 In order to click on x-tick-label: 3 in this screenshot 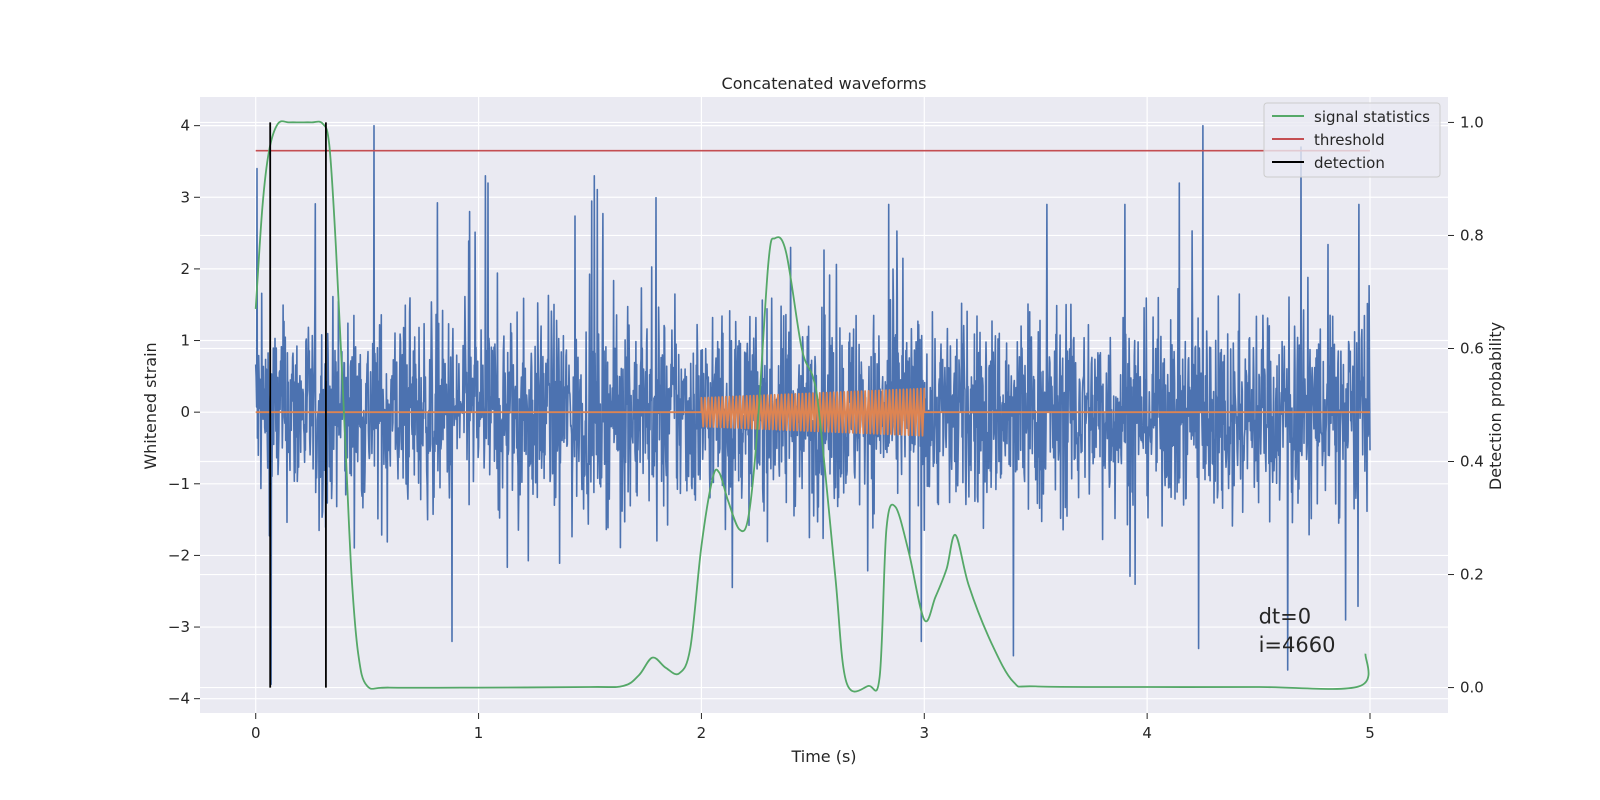, I will do `click(925, 733)`.